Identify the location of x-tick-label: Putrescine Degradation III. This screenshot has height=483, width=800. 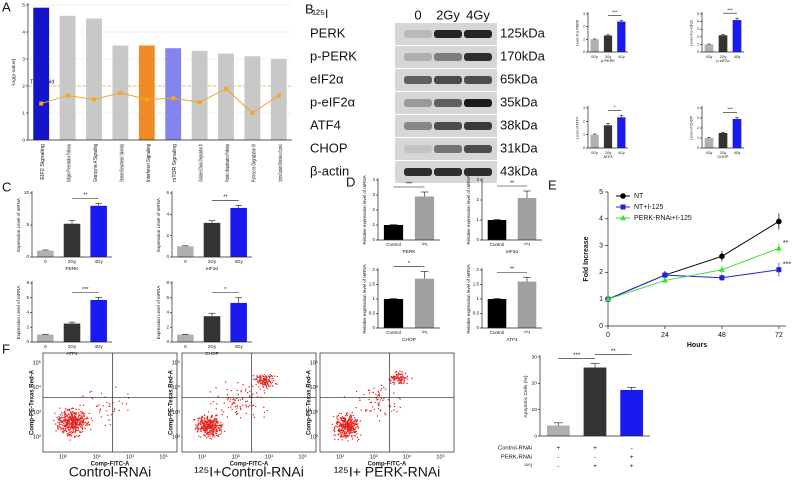
(254, 163).